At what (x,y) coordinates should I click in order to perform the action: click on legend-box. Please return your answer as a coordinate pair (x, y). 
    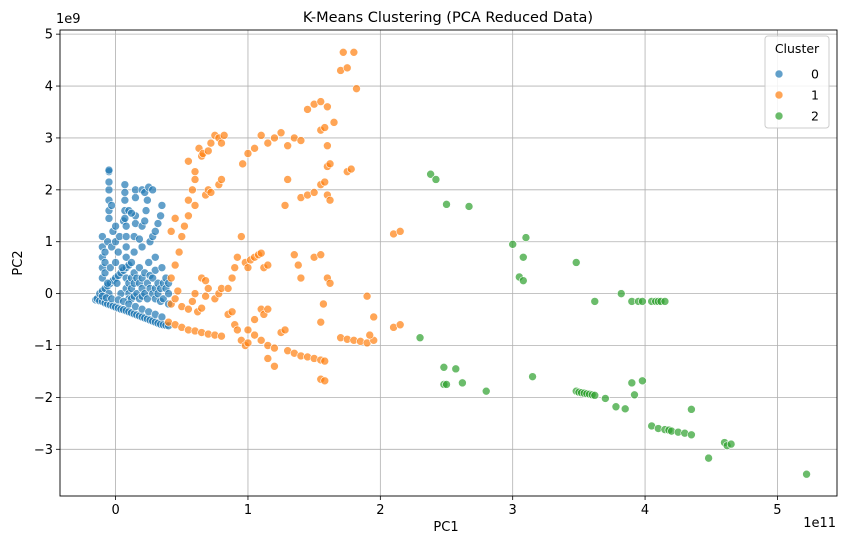
    Looking at the image, I should click on (797, 82).